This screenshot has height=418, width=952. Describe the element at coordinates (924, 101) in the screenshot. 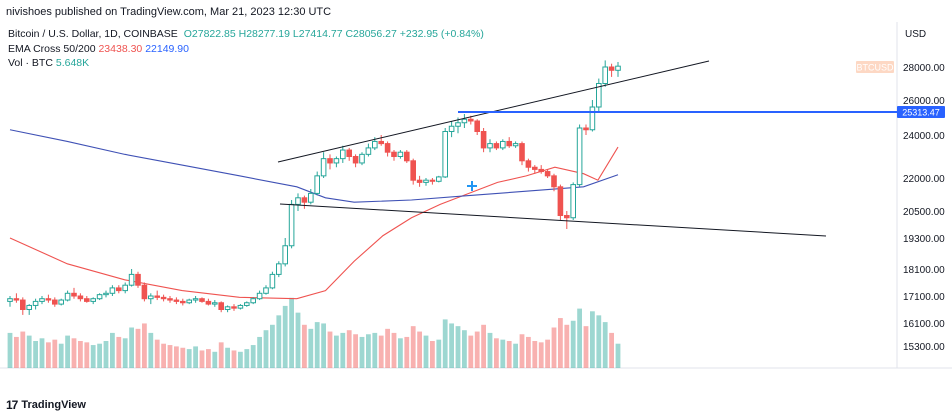

I see `y-tick-label: 26000.00` at that location.